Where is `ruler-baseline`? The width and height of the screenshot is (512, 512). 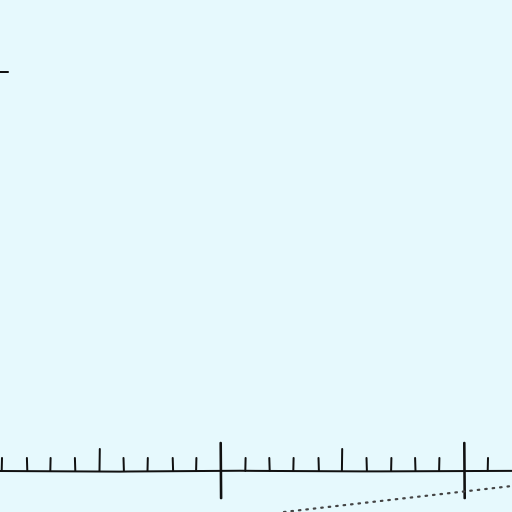 ruler-baseline is located at coordinates (256, 471).